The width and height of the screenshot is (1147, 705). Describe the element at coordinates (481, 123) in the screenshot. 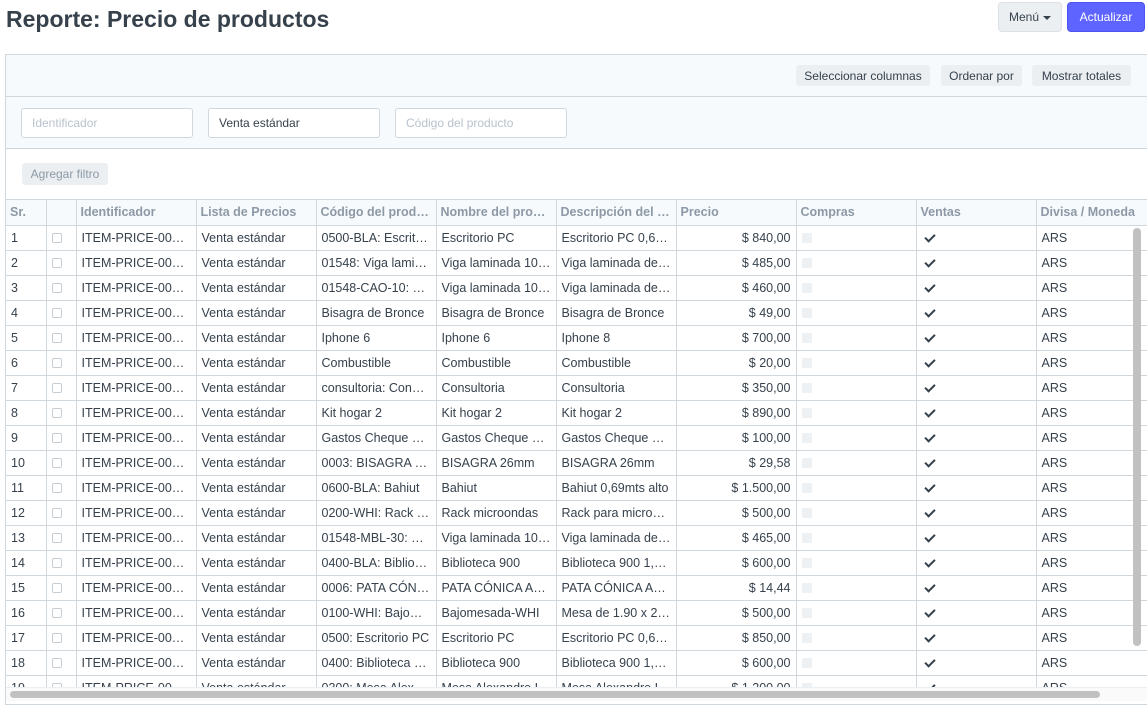

I see `product-code-filter-input: Código del producto` at that location.